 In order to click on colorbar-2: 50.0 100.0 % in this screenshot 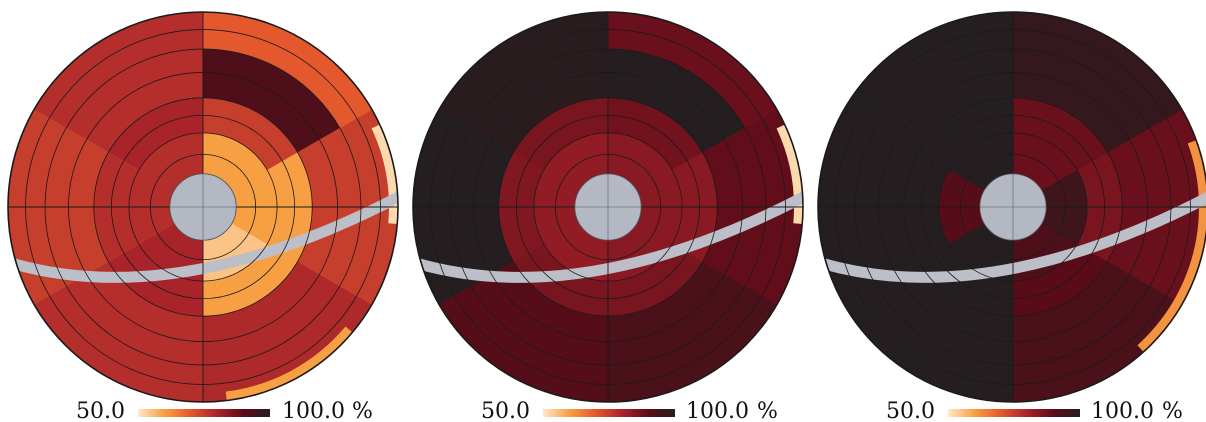, I will do `click(629, 410)`.